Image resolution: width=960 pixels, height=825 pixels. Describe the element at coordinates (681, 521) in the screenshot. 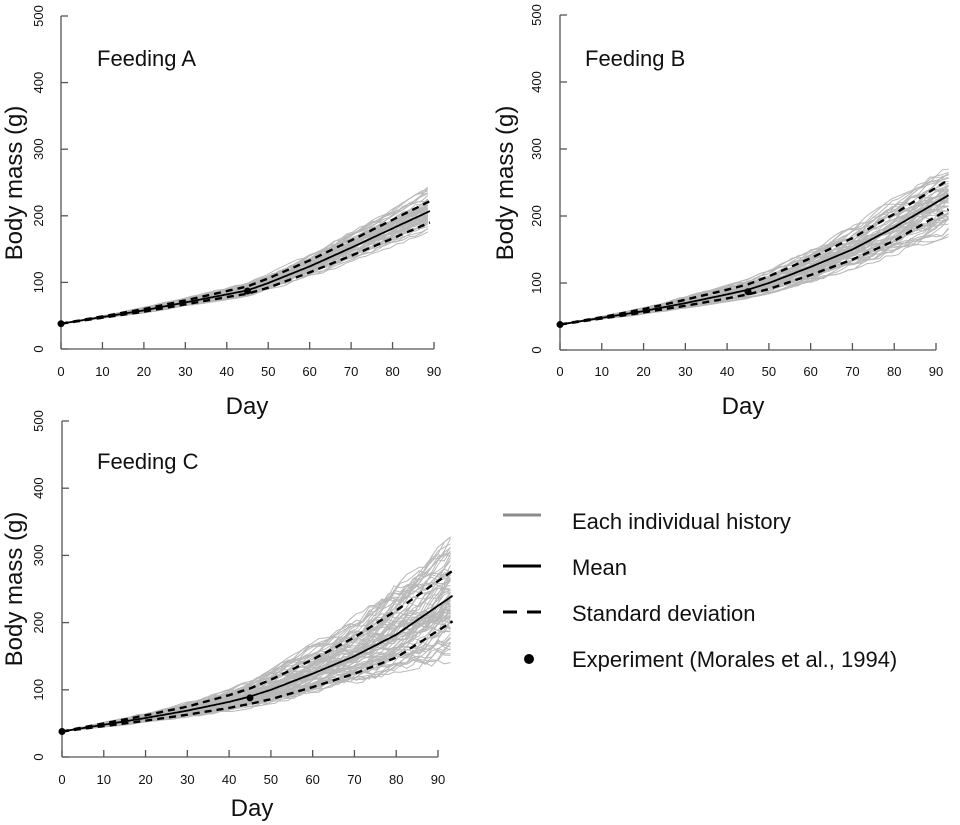

I see `legend-label: Each individual history` at that location.